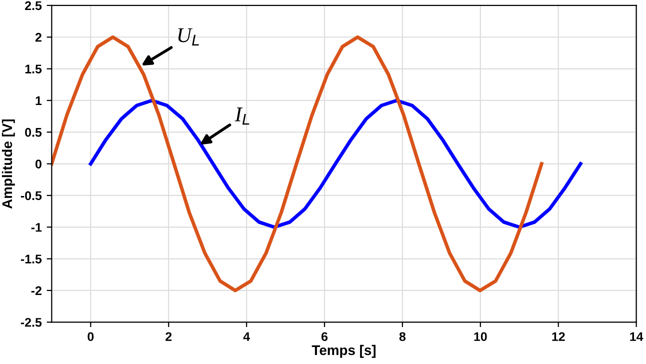 This screenshot has height=364, width=646. I want to click on annotation: I$_{L}$, so click(242, 116).